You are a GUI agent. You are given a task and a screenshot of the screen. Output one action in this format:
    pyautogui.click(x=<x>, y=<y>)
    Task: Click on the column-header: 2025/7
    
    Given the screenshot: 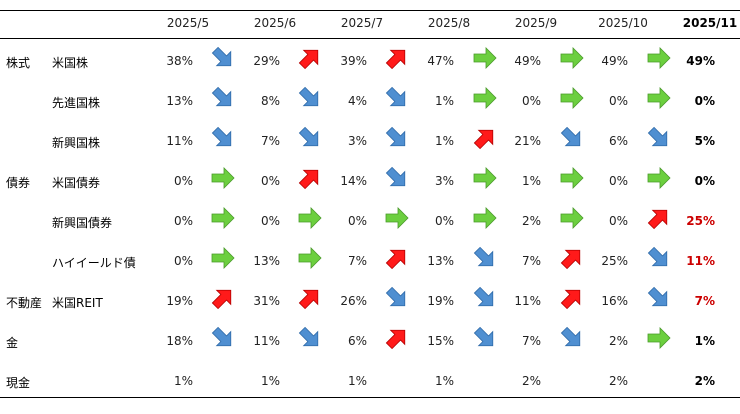 What is the action you would take?
    pyautogui.click(x=362, y=23)
    